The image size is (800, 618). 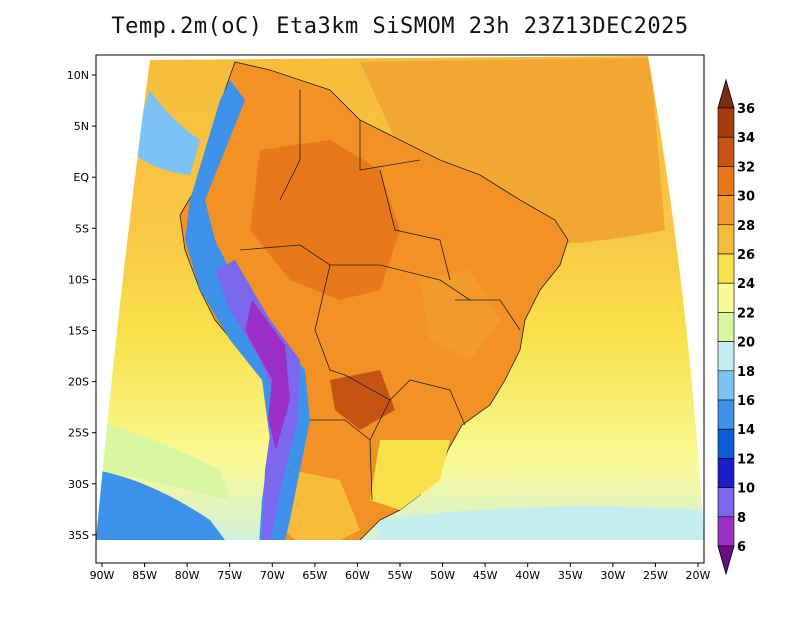 I want to click on colorbar-label: 12, so click(x=746, y=459).